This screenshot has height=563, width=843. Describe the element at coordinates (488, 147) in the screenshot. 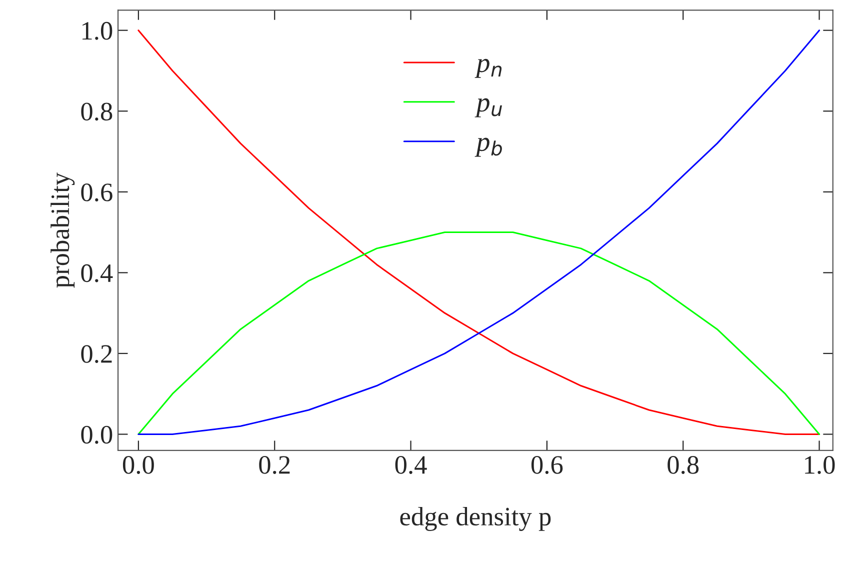

I see `legend-label: p$_{b}$` at that location.